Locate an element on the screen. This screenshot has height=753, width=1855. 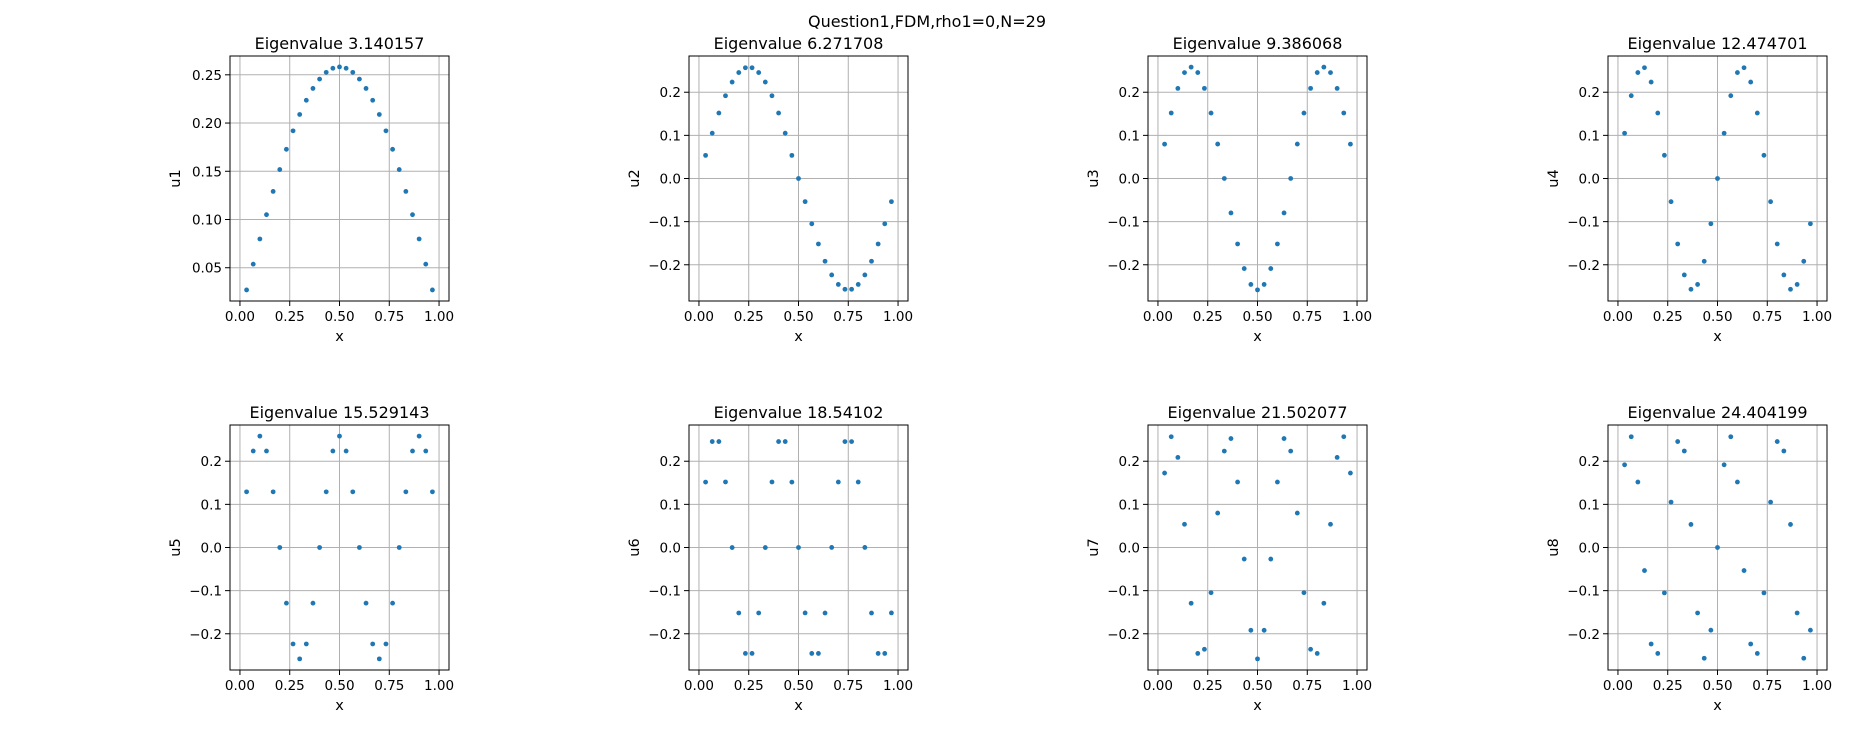
subplot-title: Eigenvalue 6.271708 is located at coordinates (799, 43).